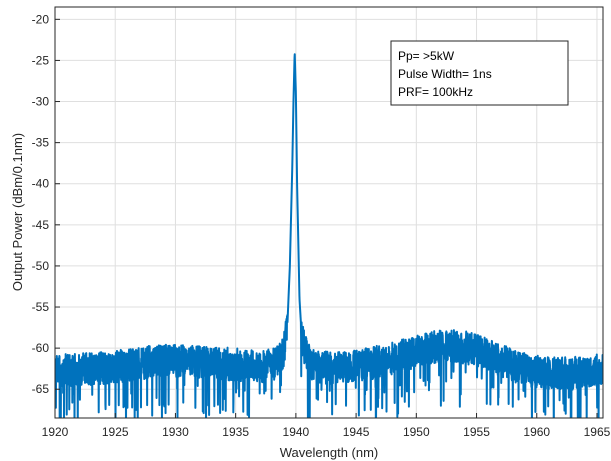  Describe the element at coordinates (55, 432) in the screenshot. I see `x-tick-label: 1920` at that location.